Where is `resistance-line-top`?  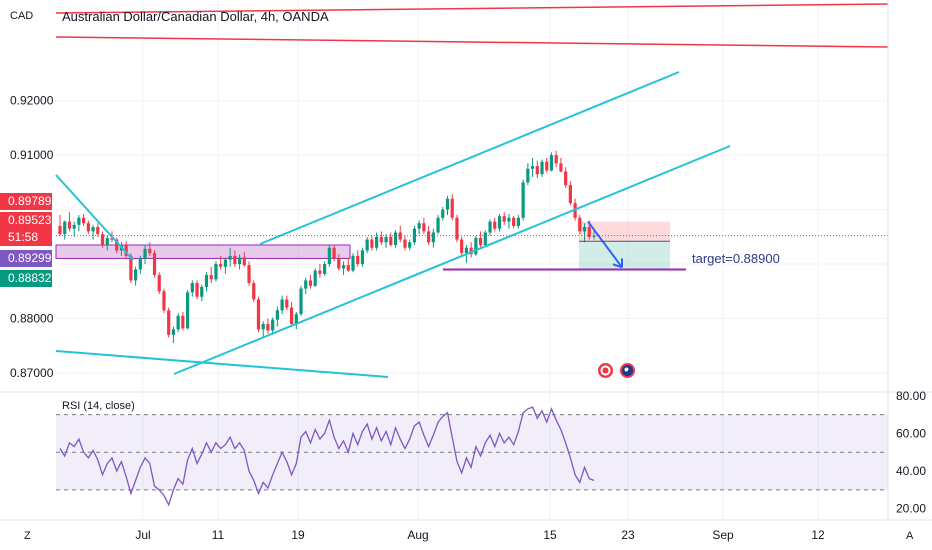 resistance-line-top is located at coordinates (472, 8).